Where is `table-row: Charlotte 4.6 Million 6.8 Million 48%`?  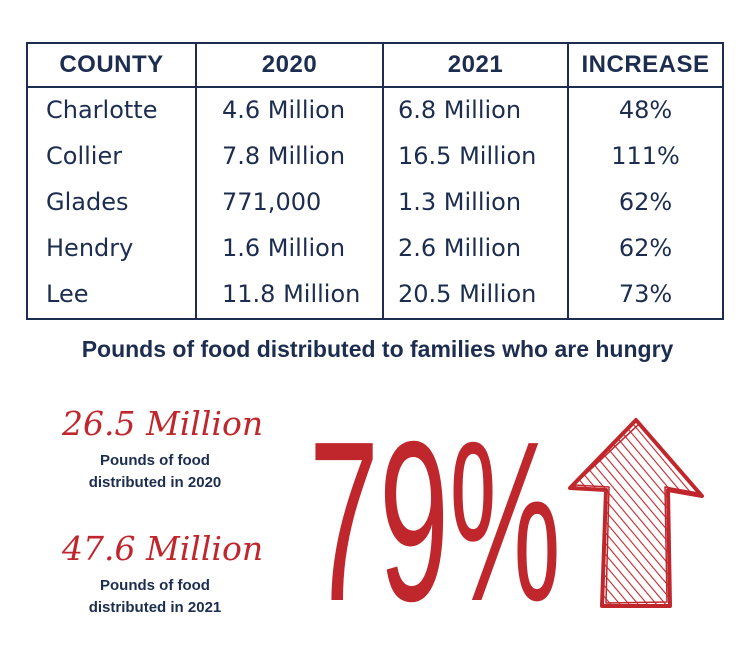 table-row: Charlotte 4.6 Million 6.8 Million 48% is located at coordinates (375, 110).